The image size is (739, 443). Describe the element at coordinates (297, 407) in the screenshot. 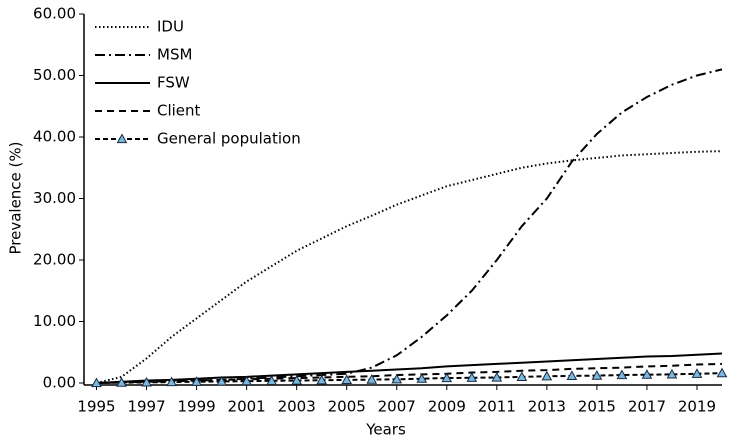

I see `x-tick-label: 2003` at that location.